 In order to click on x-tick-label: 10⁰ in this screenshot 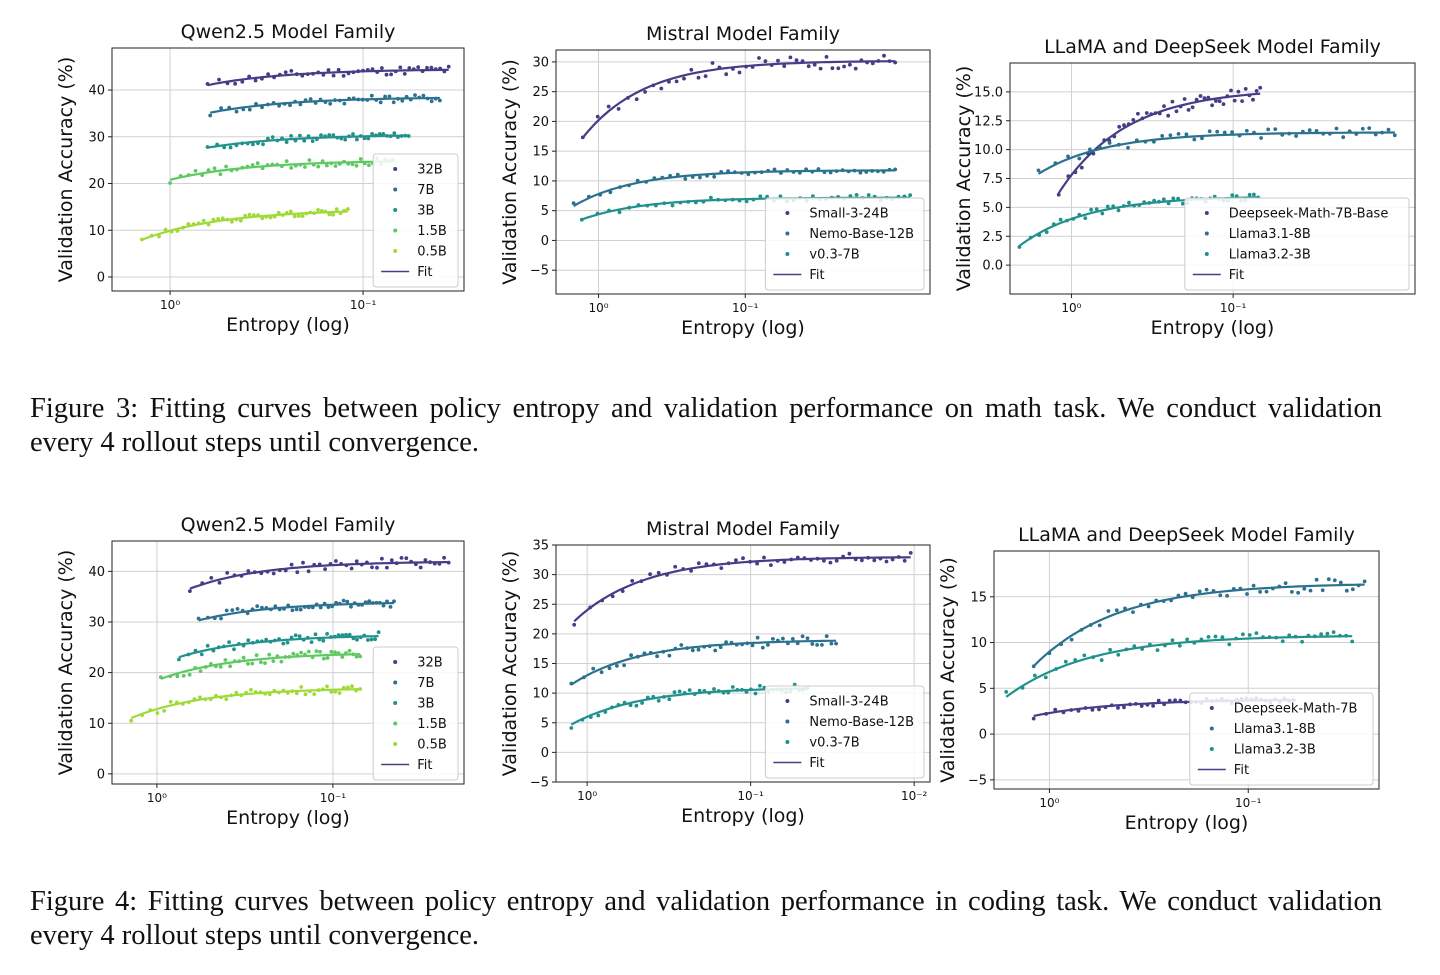, I will do `click(1071, 308)`.